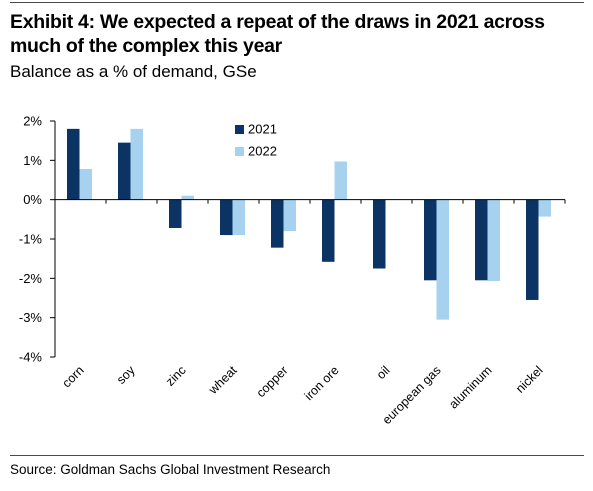  Describe the element at coordinates (272, 381) in the screenshot. I see `x-tick-label-copper: copper` at that location.